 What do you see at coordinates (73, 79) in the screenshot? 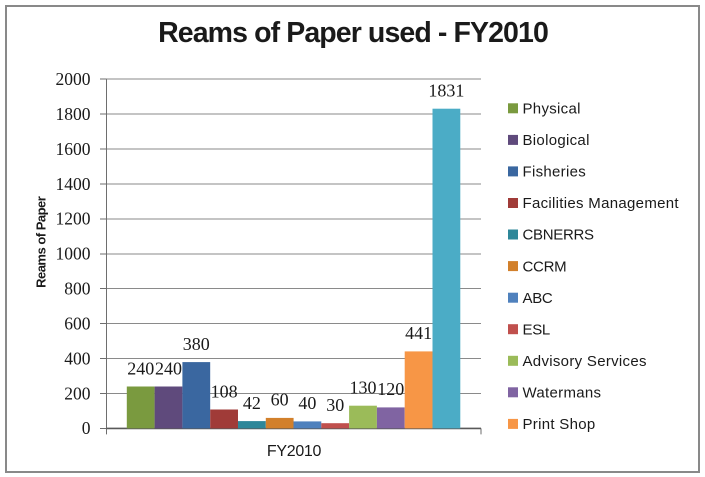
I see `svg-text: 2000` at bounding box center [73, 79].